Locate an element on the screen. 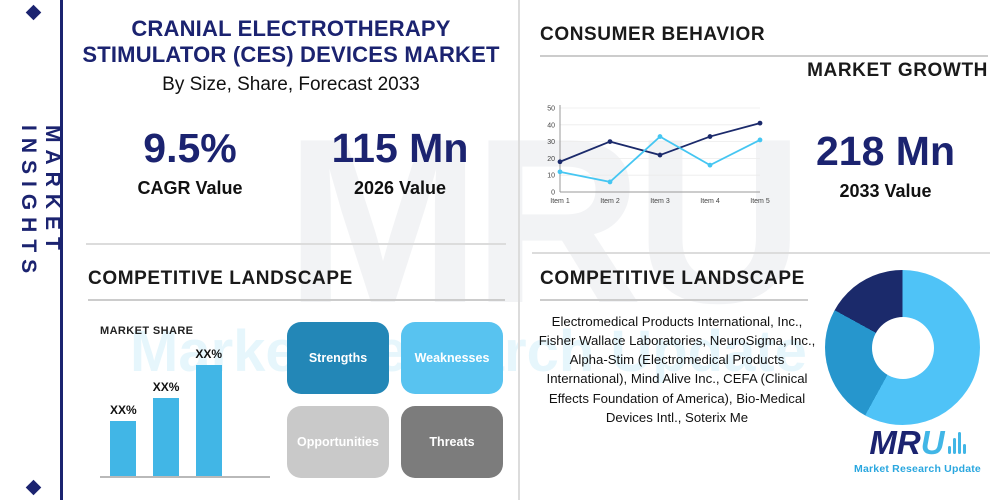 This screenshot has width=1000, height=500. vertical-market-insights-label: MARKET INSIGHTS is located at coordinates (40, 203).